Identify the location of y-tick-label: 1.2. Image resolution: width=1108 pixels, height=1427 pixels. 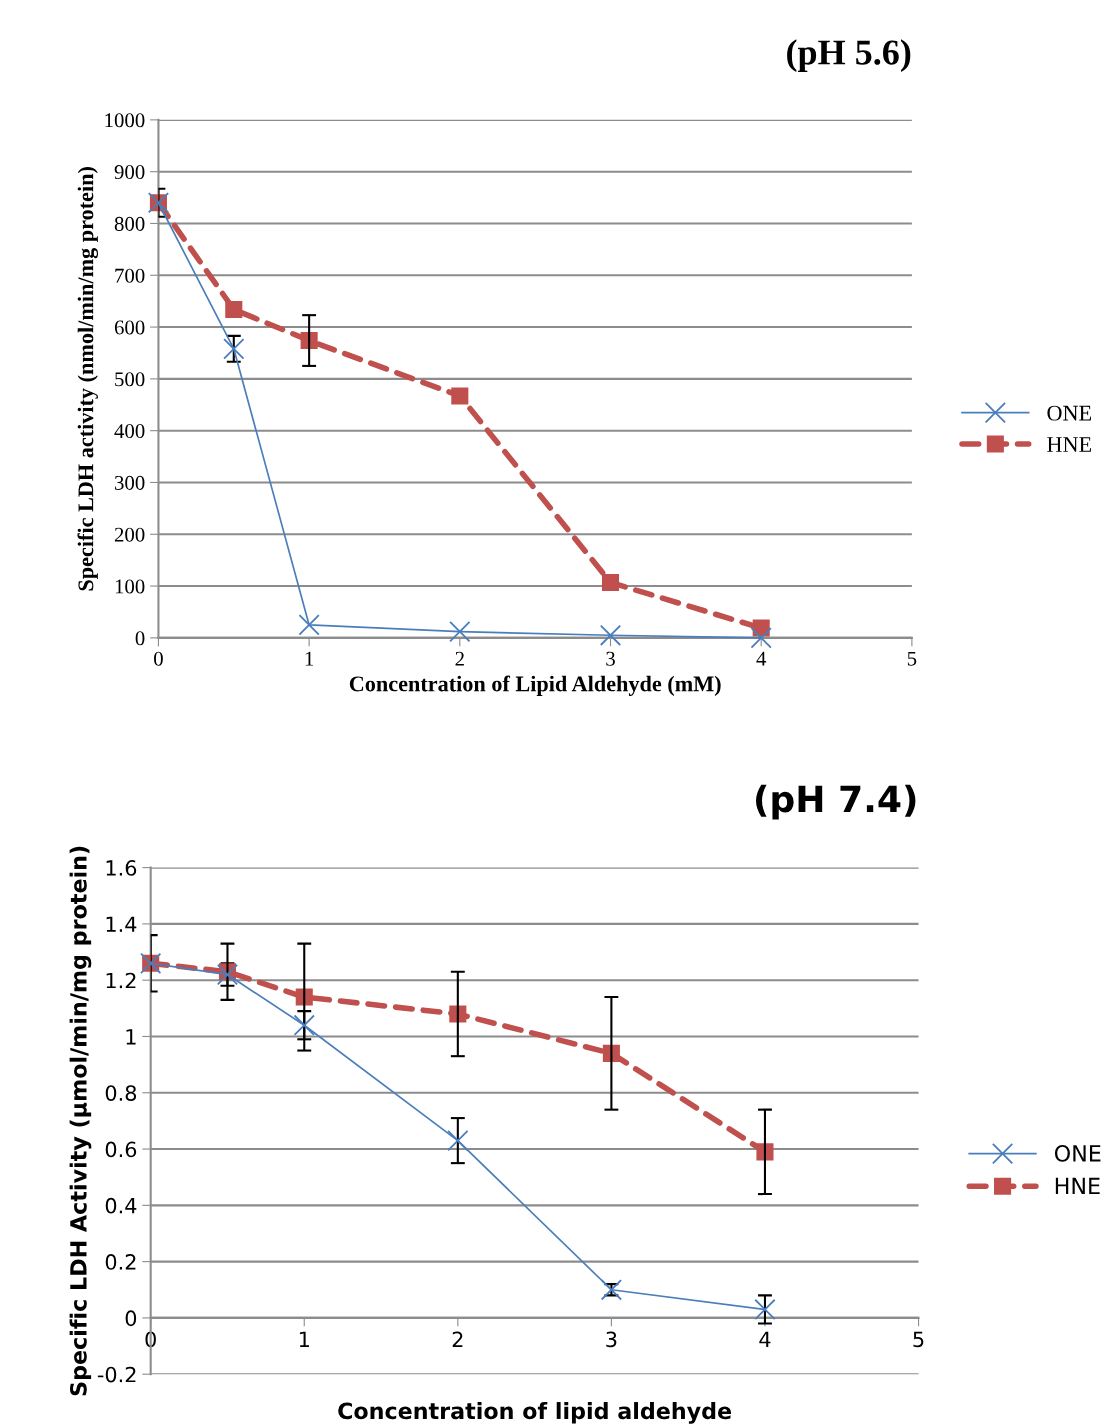
(121, 980).